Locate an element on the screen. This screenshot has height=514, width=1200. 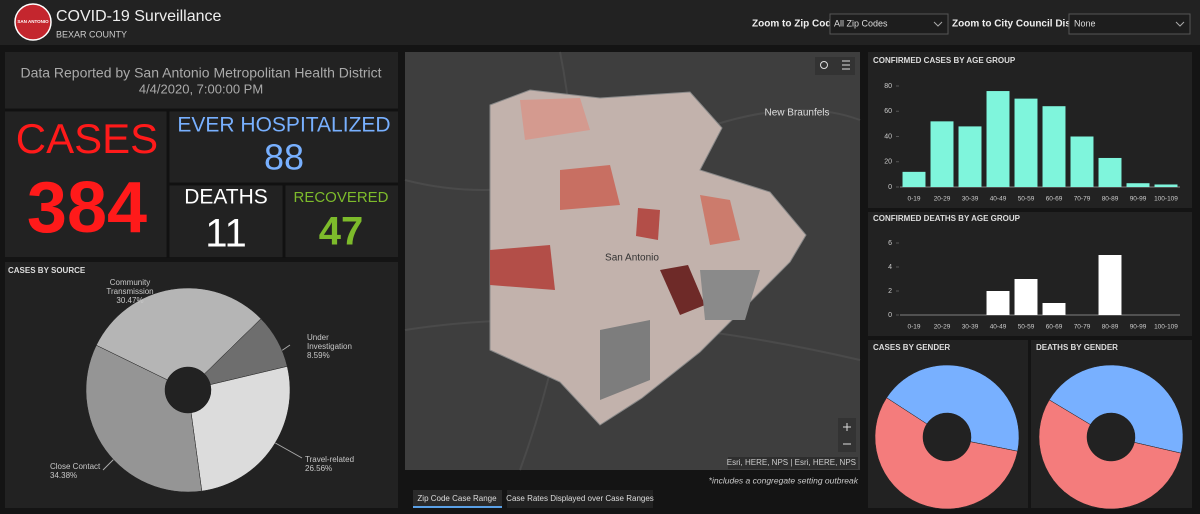
dropdown-arrow is located at coordinates (938, 24).